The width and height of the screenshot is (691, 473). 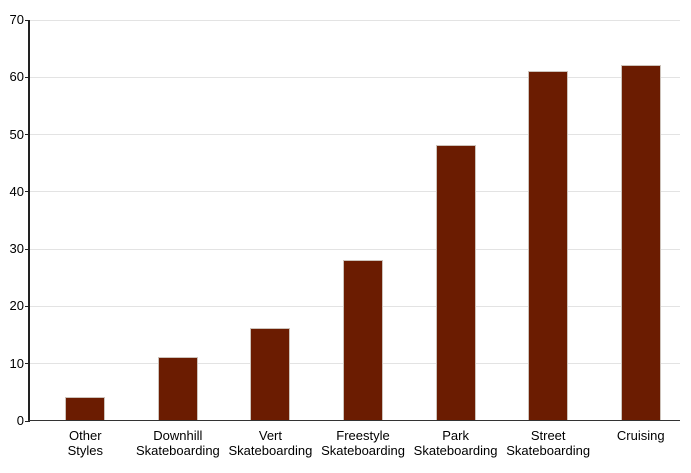 What do you see at coordinates (16, 77) in the screenshot?
I see `y-axis-tick-label: 60` at bounding box center [16, 77].